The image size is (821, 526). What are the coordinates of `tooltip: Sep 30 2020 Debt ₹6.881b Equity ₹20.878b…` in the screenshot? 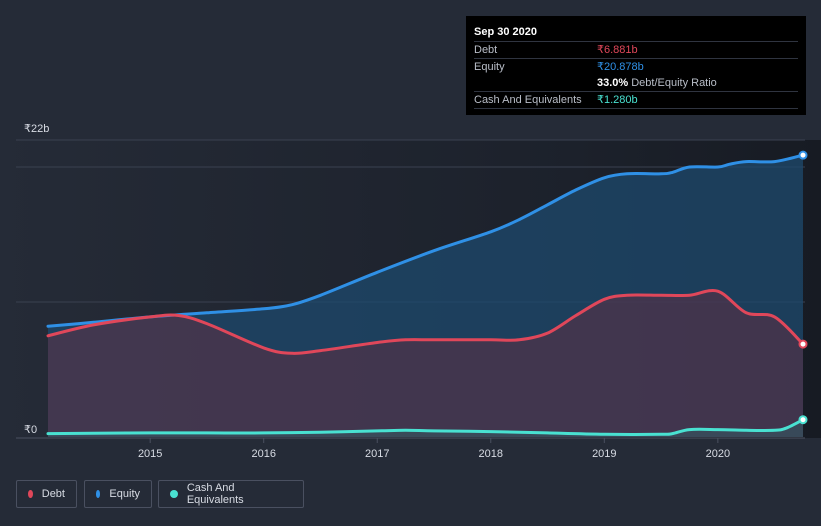 It's located at (636, 65).